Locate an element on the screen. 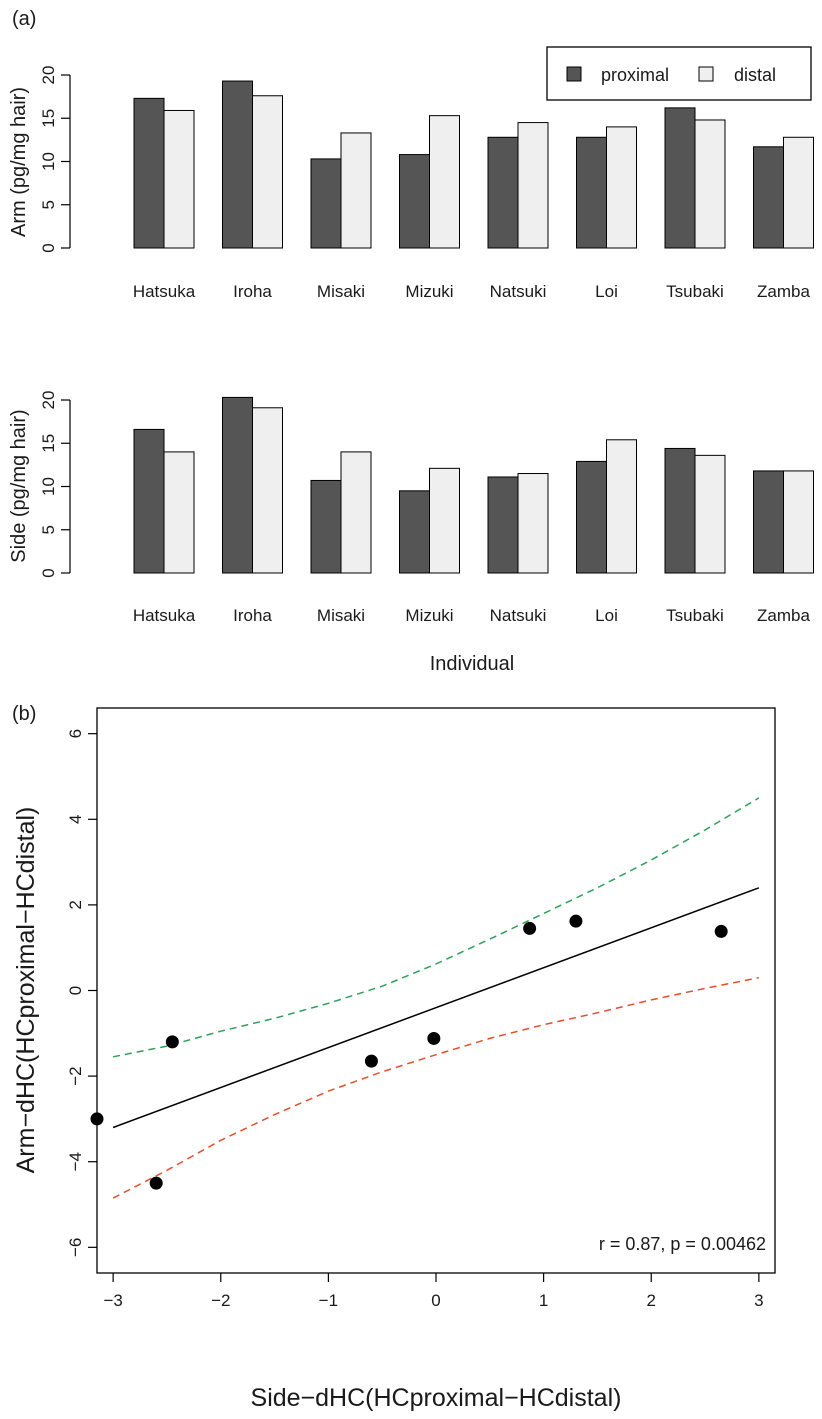 This screenshot has height=1419, width=822. a-x-tick-label: Natsuki is located at coordinates (518, 291).